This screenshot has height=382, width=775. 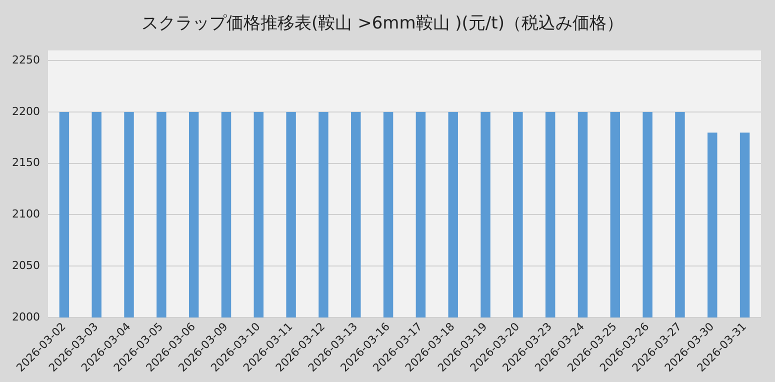 I want to click on y-tick-label: 2200, so click(x=26, y=111).